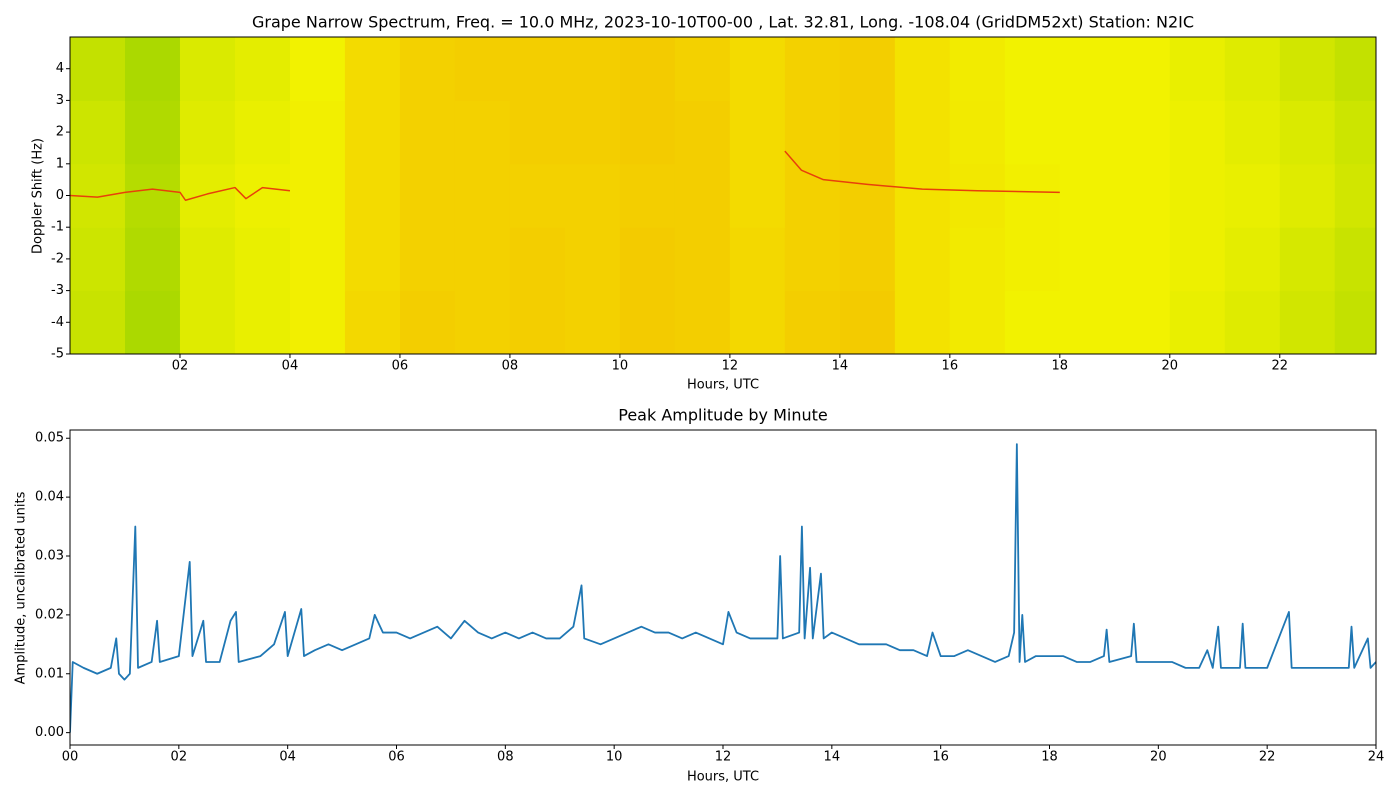  What do you see at coordinates (49, 438) in the screenshot?
I see `y-tick-label: 0.05` at bounding box center [49, 438].